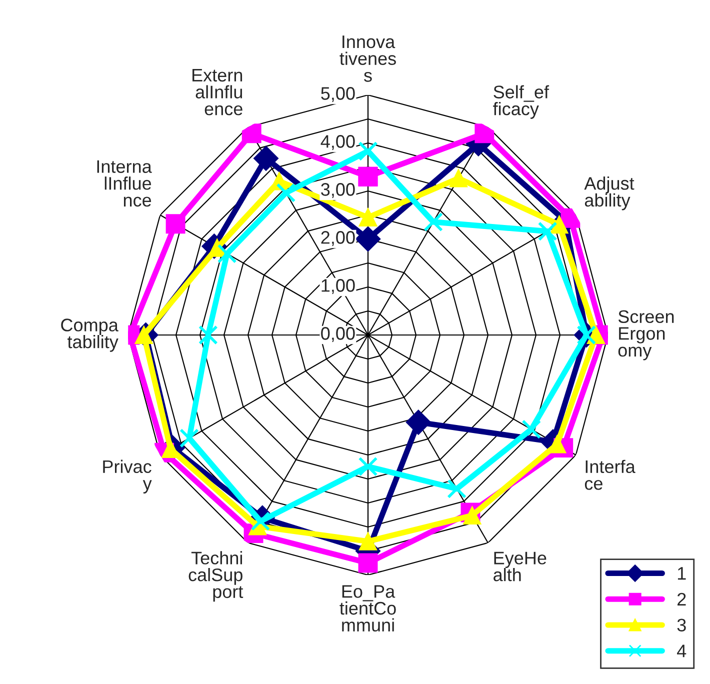 This screenshot has width=710, height=684. What do you see at coordinates (610, 475) in the screenshot?
I see `spoke-label: Interfa ce` at bounding box center [610, 475].